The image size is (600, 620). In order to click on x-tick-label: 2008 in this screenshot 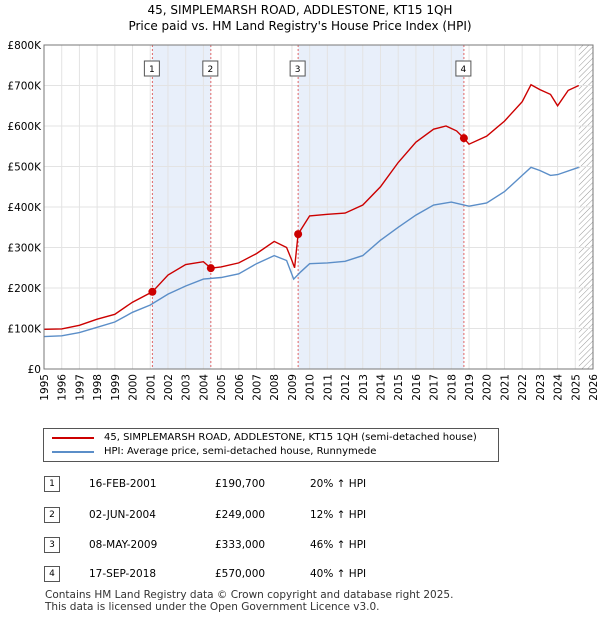, I will do `click(275, 387)`.